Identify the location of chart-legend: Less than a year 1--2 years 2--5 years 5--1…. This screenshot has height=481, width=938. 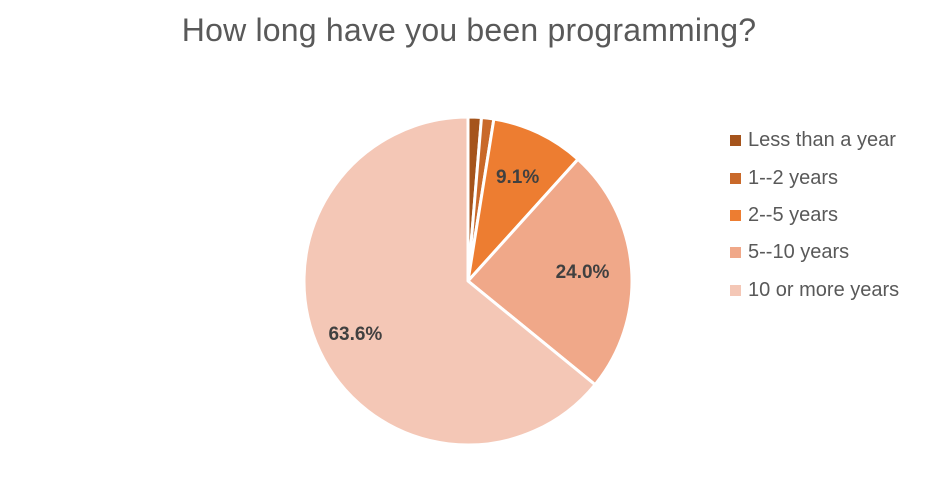
(830, 215).